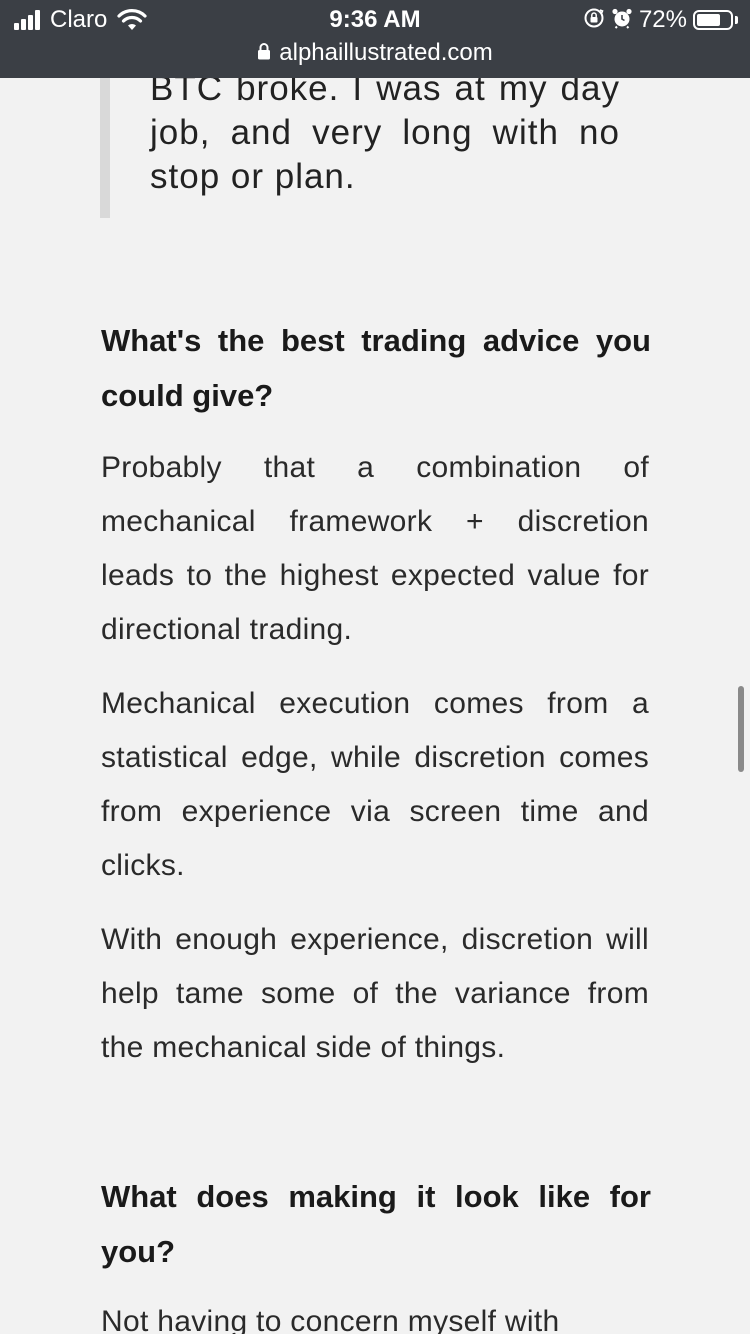 This screenshot has width=750, height=1334. I want to click on wifi-icon, so click(132, 20).